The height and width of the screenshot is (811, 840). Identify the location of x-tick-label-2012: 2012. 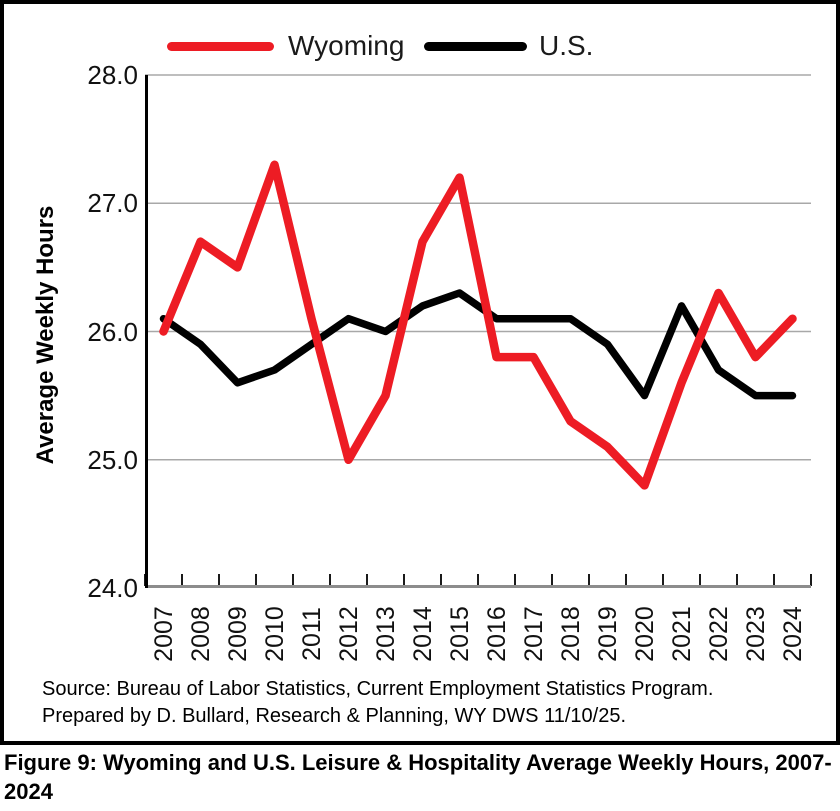
(348, 634).